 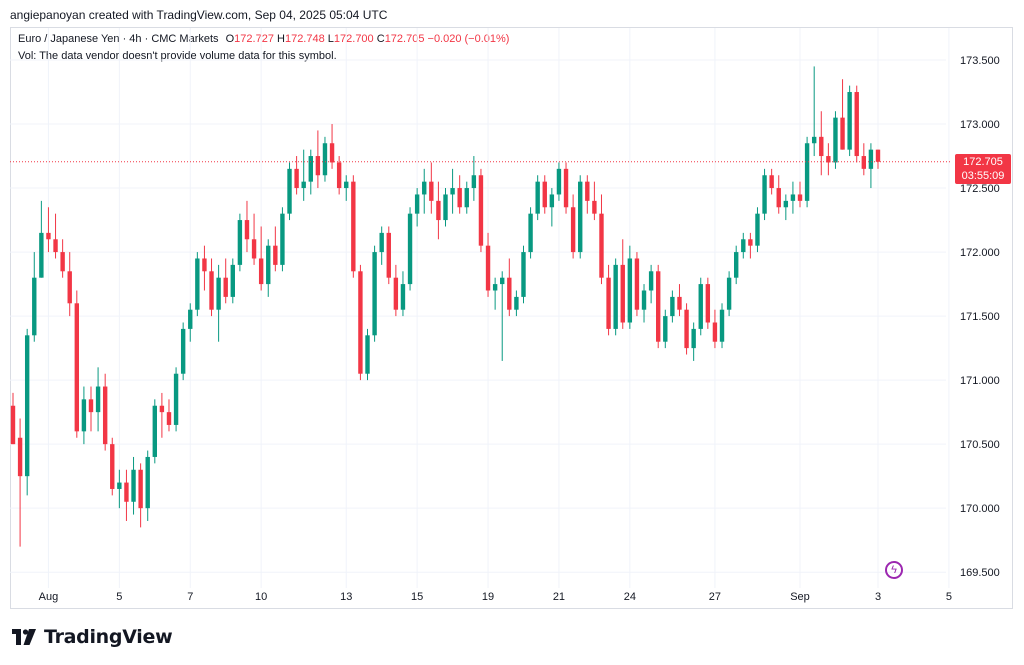 I want to click on price-tick-label: 172.000, so click(x=980, y=253).